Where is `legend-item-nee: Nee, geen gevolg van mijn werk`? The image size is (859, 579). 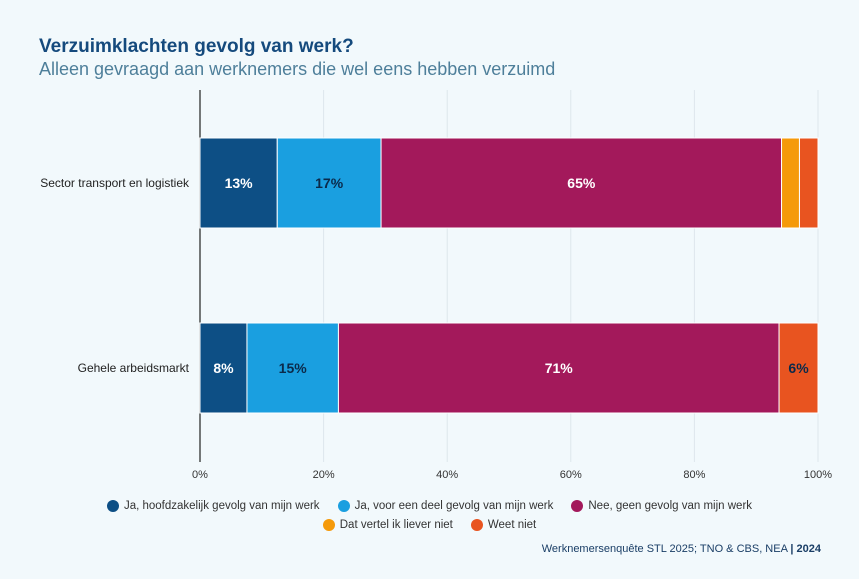 legend-item-nee: Nee, geen gevolg van mijn werk is located at coordinates (661, 506).